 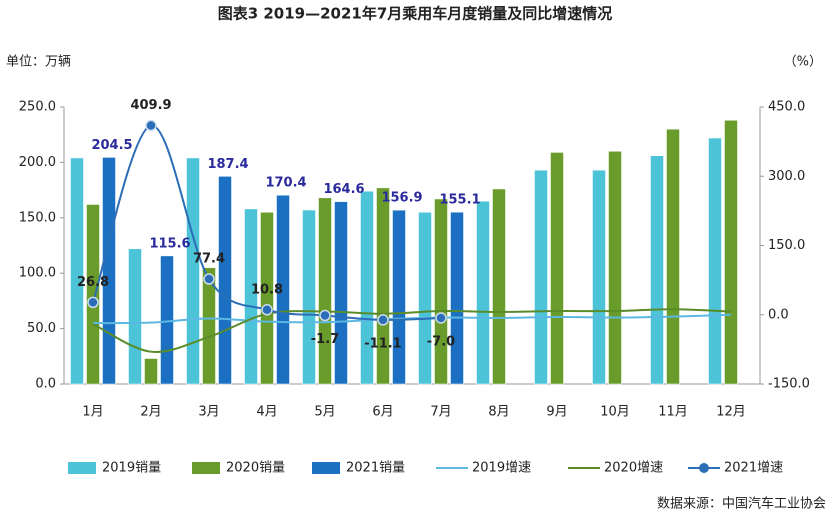 What do you see at coordinates (92, 412) in the screenshot?
I see `x-tick-label: 1月` at bounding box center [92, 412].